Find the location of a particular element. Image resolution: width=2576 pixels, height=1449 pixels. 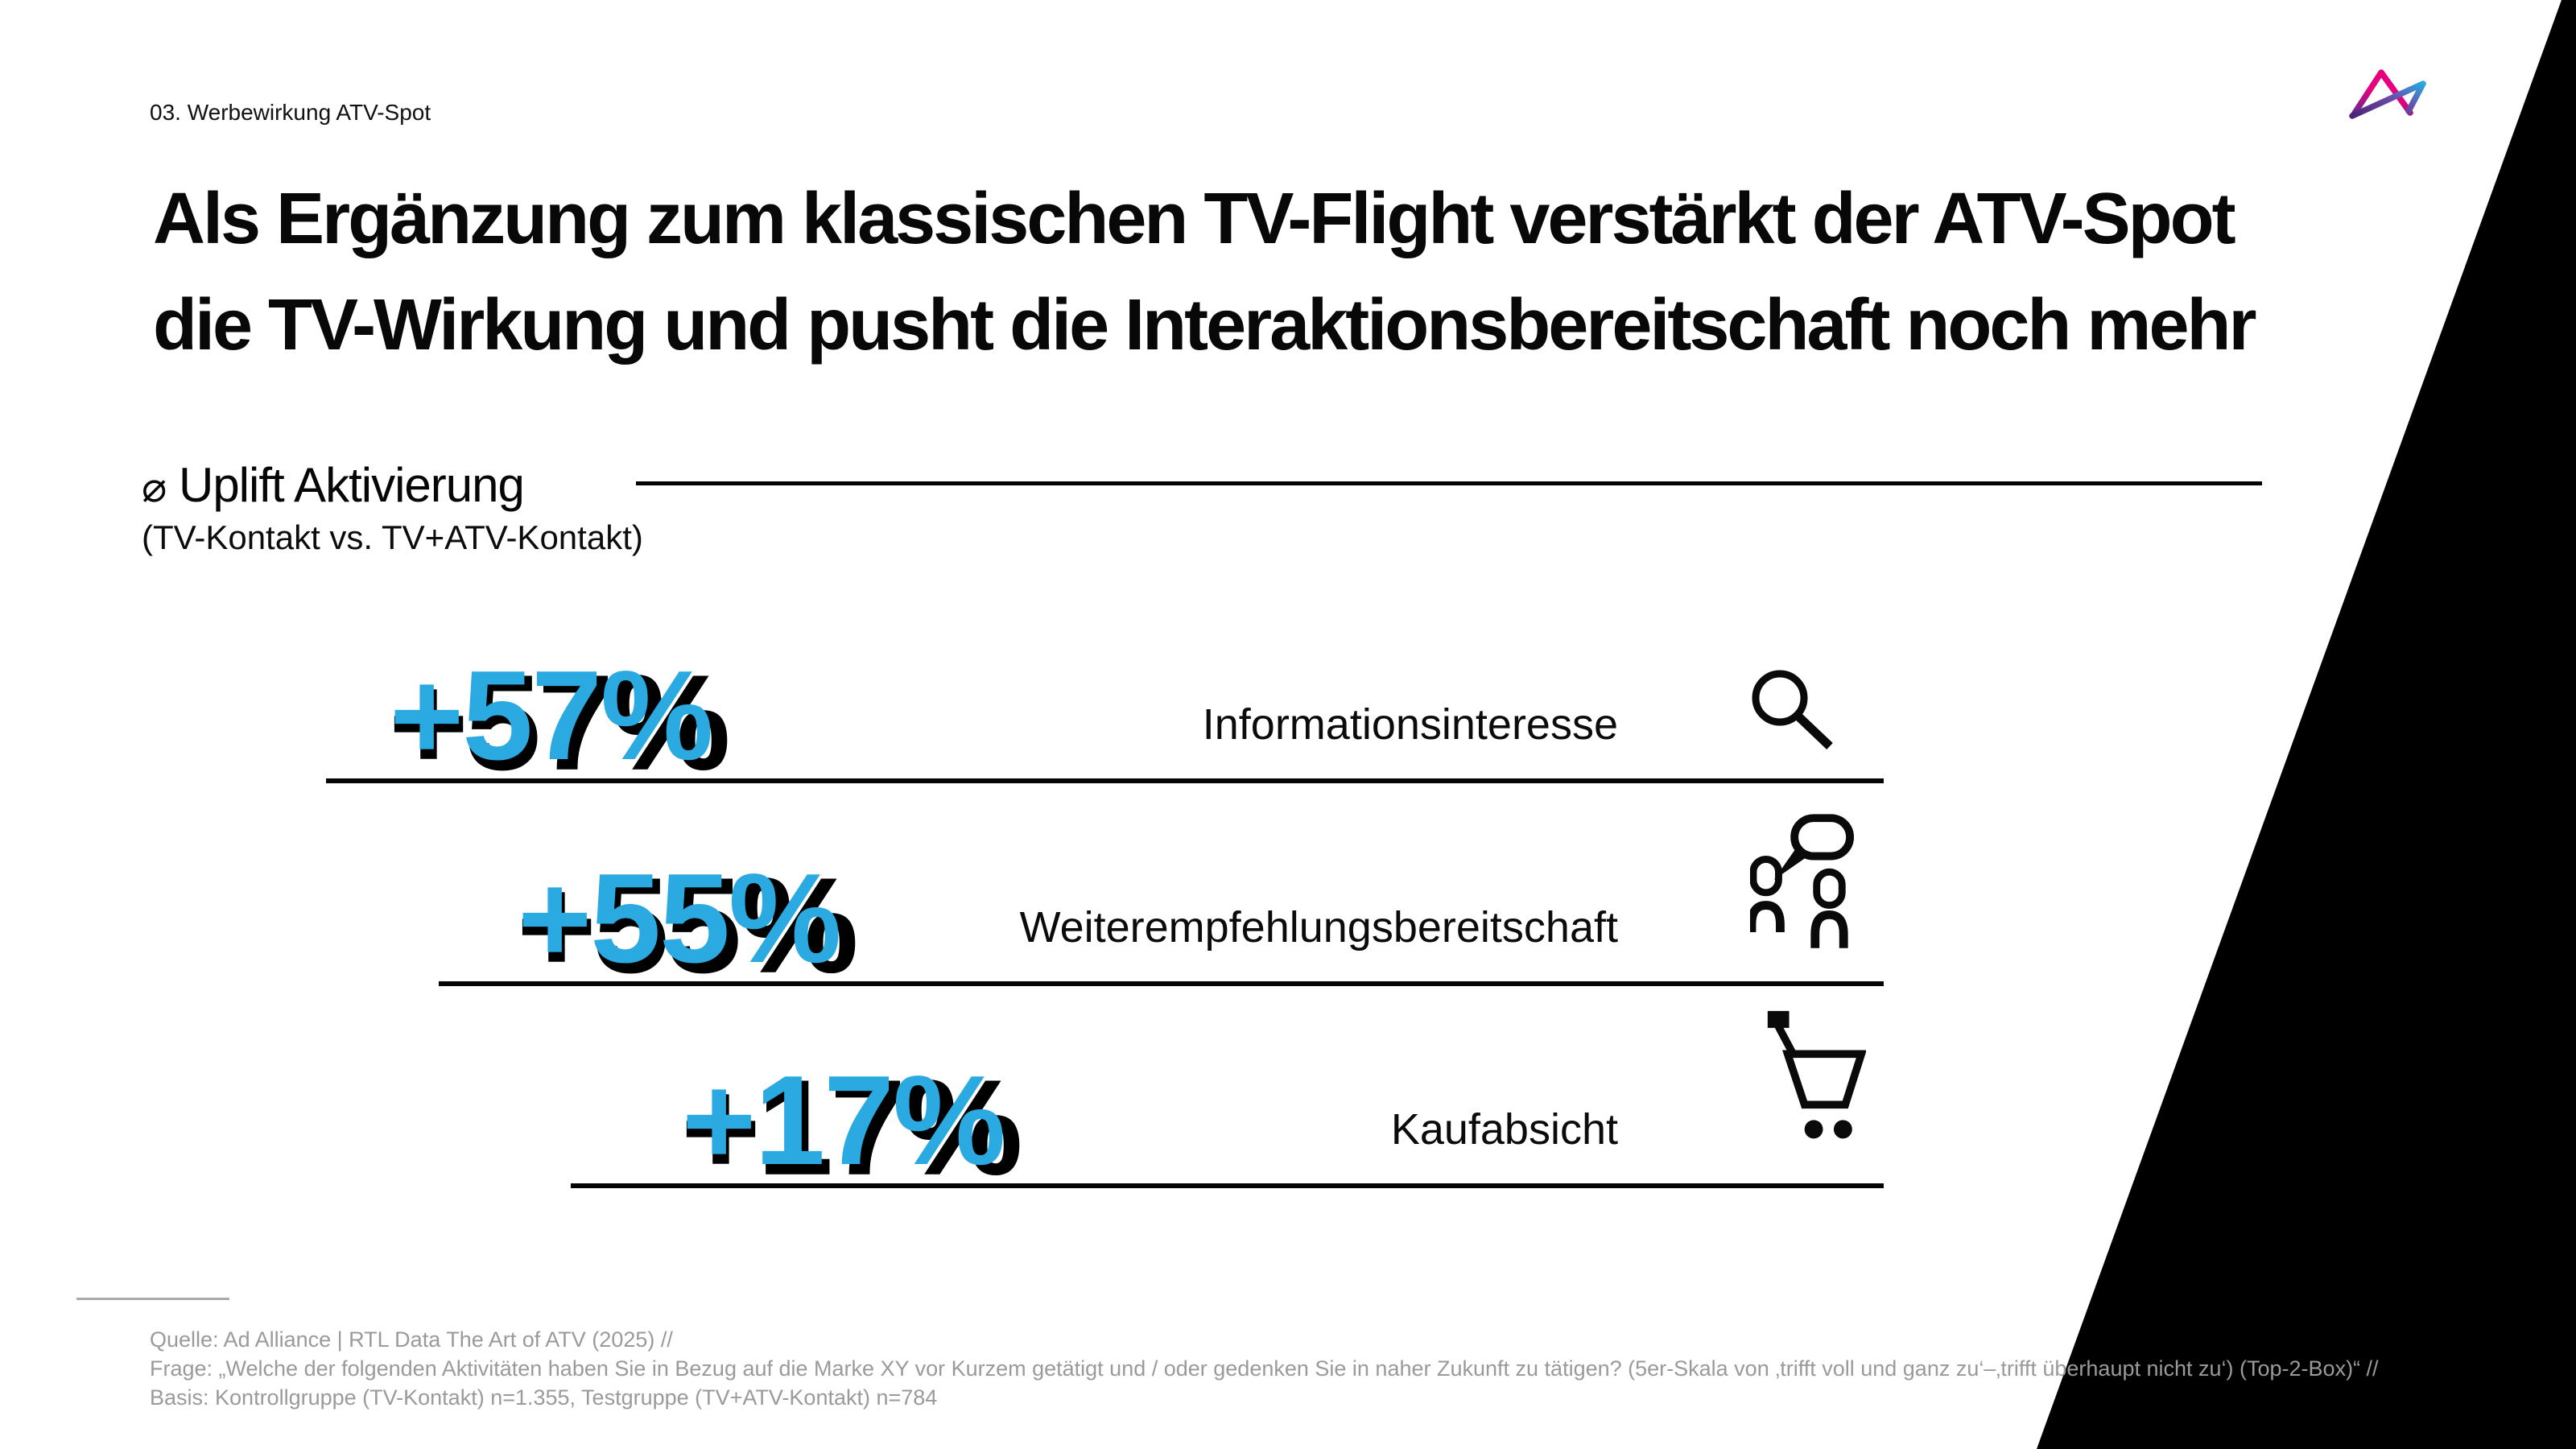

stat-value-3-text: +17% is located at coordinates (844, 1120).